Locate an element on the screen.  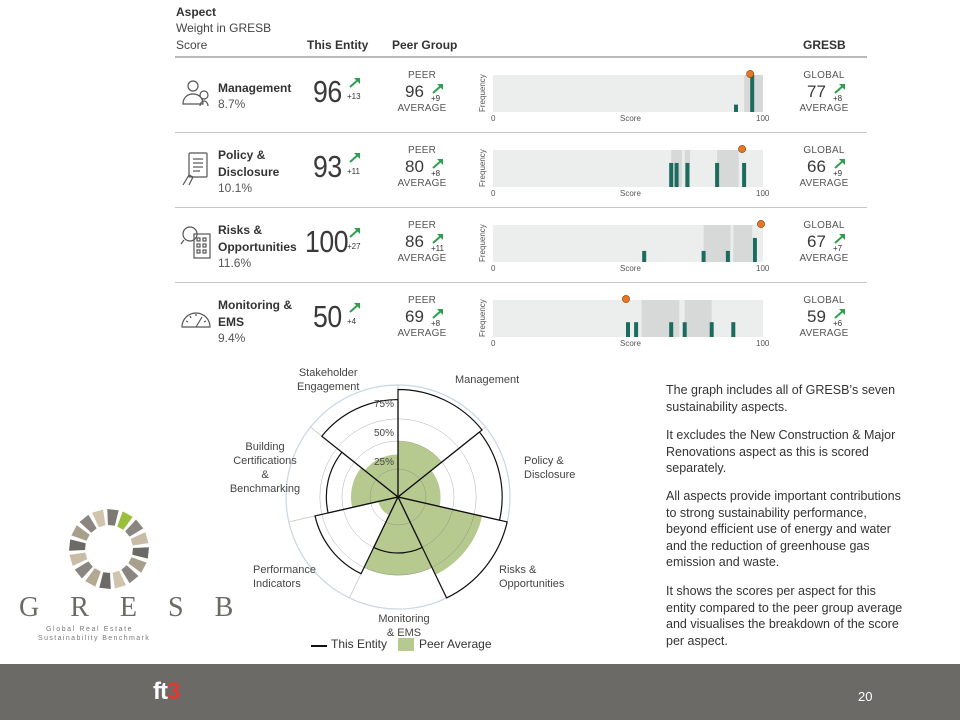
peer-average-block: PEER 96 +9 AVERAGE is located at coordinates (422, 92).